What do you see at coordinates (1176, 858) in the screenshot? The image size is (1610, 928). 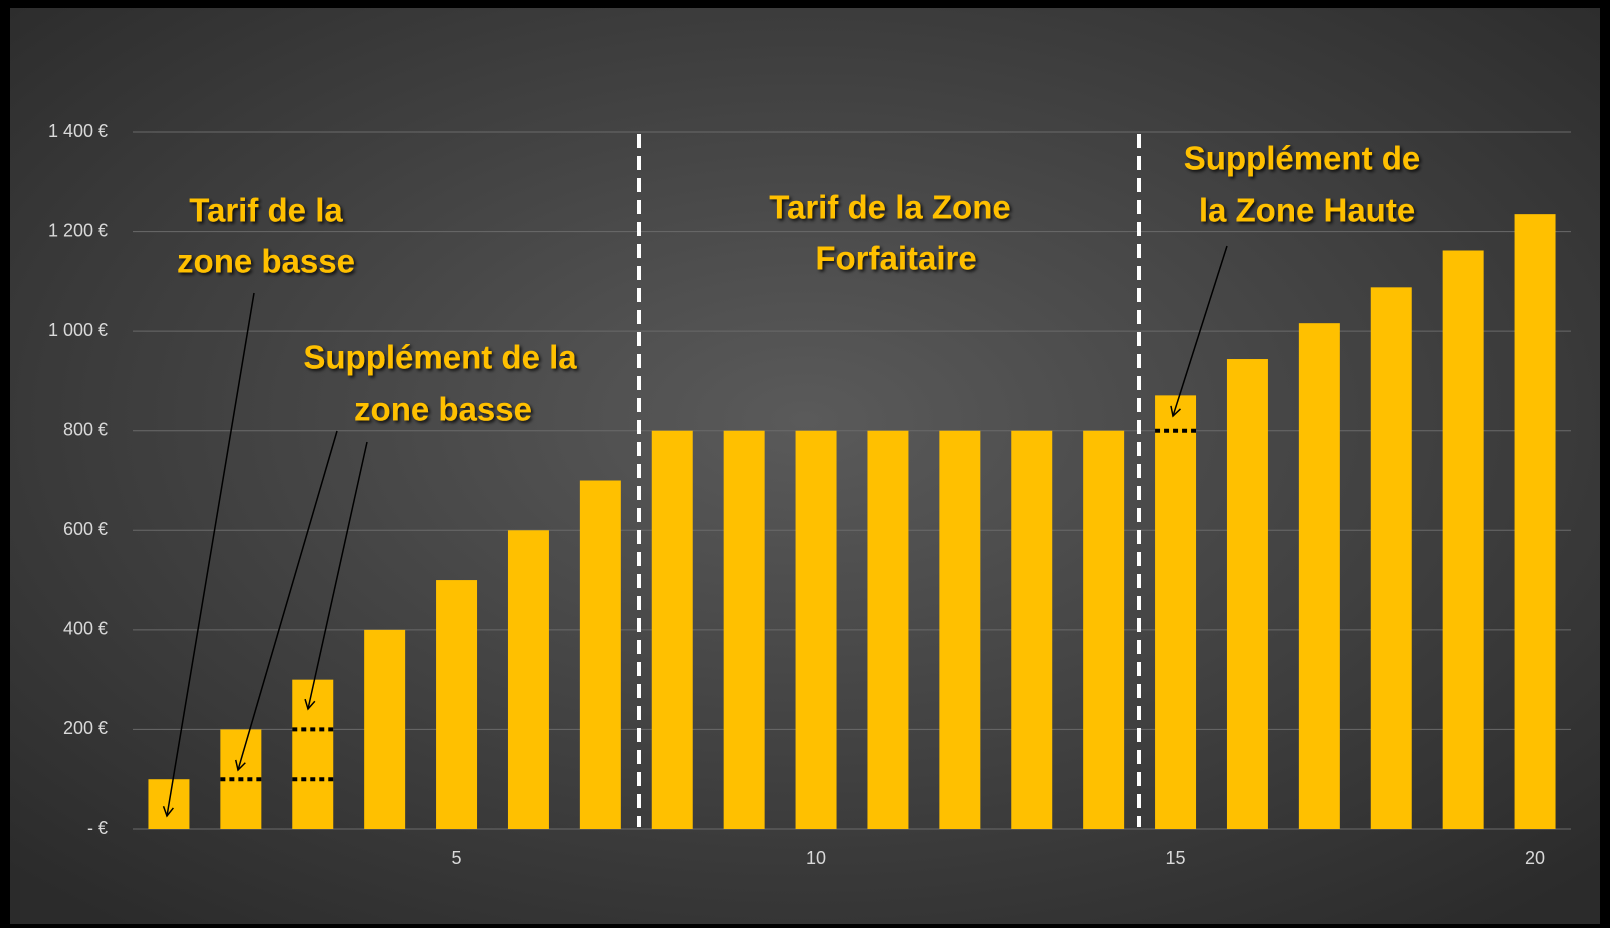 I see `x-tick-label: 15` at bounding box center [1176, 858].